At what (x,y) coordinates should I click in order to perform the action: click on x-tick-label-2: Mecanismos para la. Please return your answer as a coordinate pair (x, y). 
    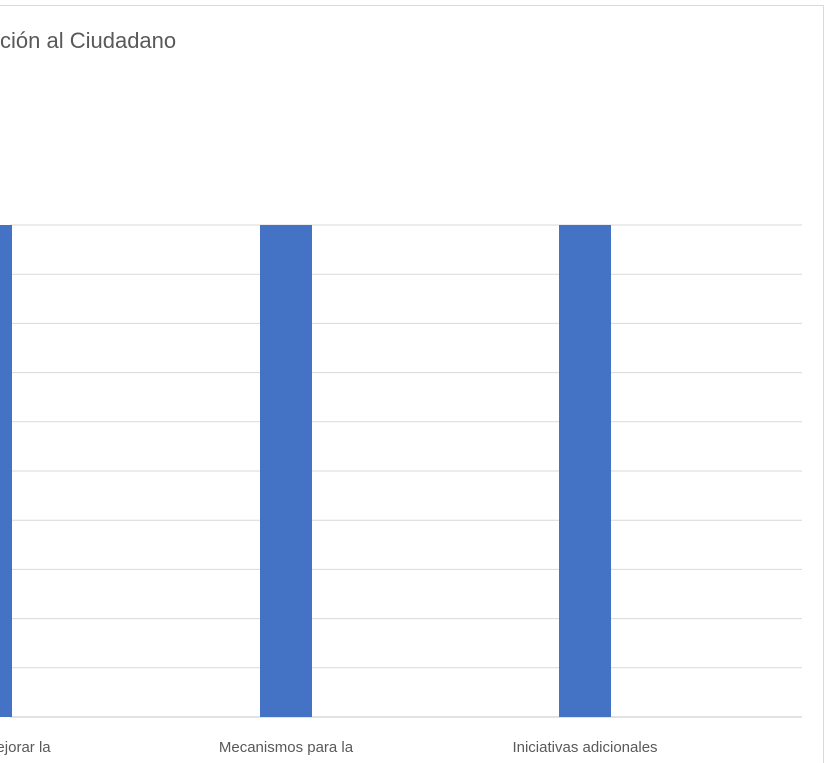
    Looking at the image, I should click on (286, 747).